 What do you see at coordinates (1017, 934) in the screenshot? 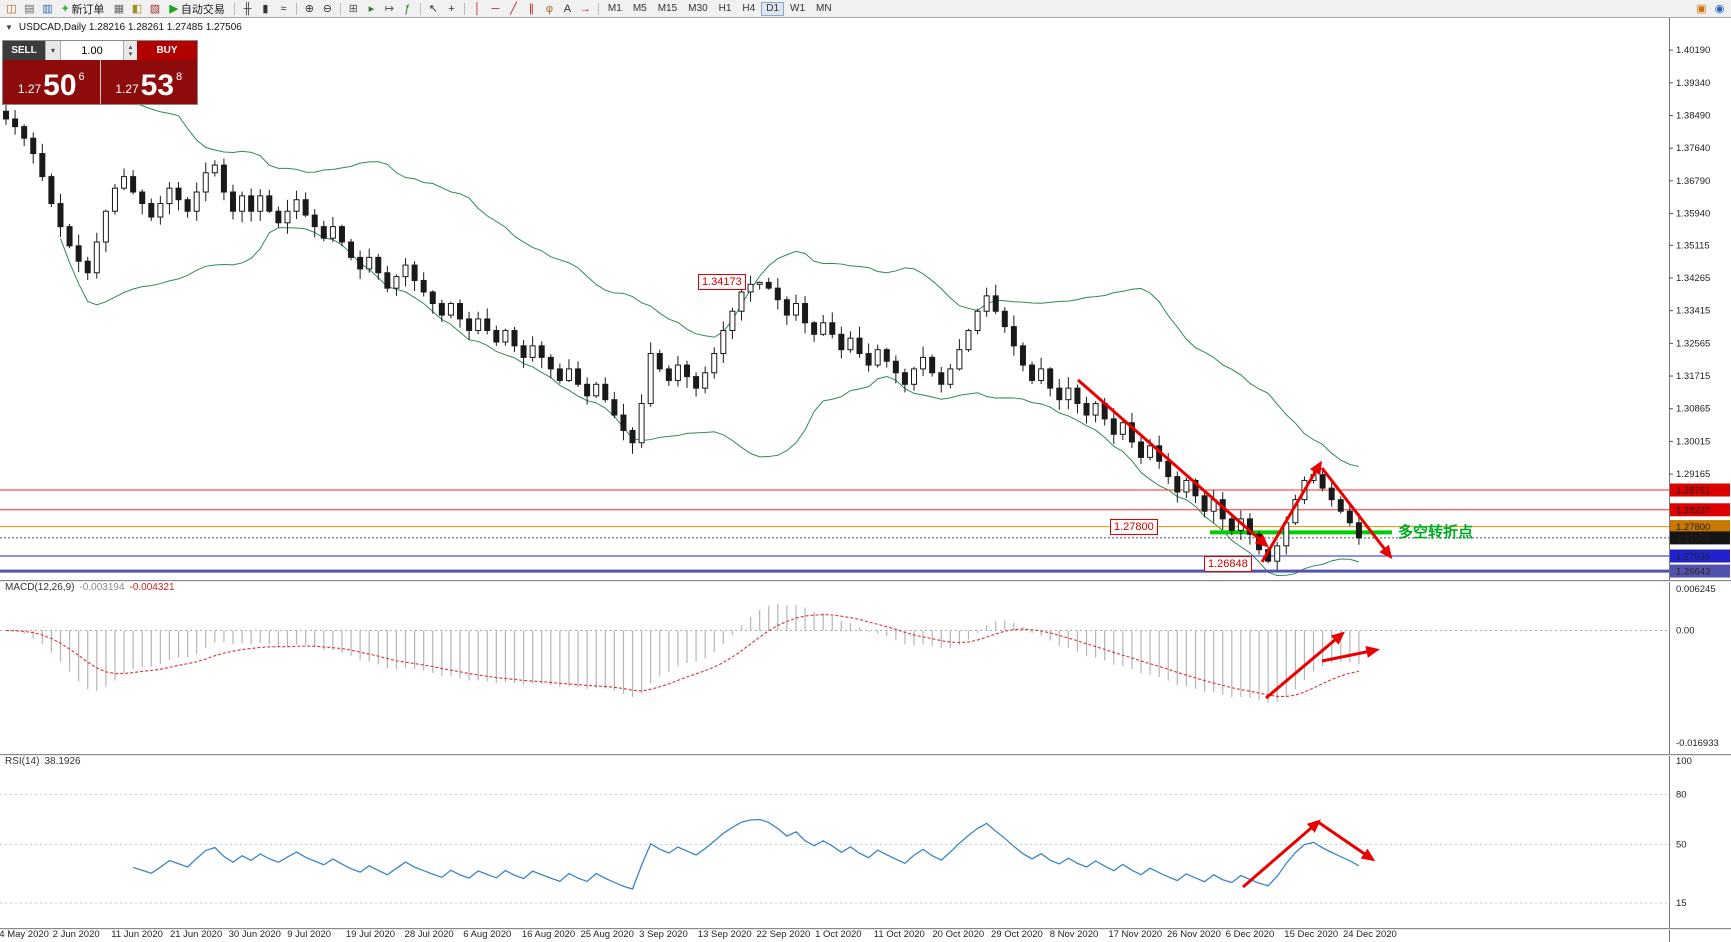
I see `date-label: 29 Oct 2020` at bounding box center [1017, 934].